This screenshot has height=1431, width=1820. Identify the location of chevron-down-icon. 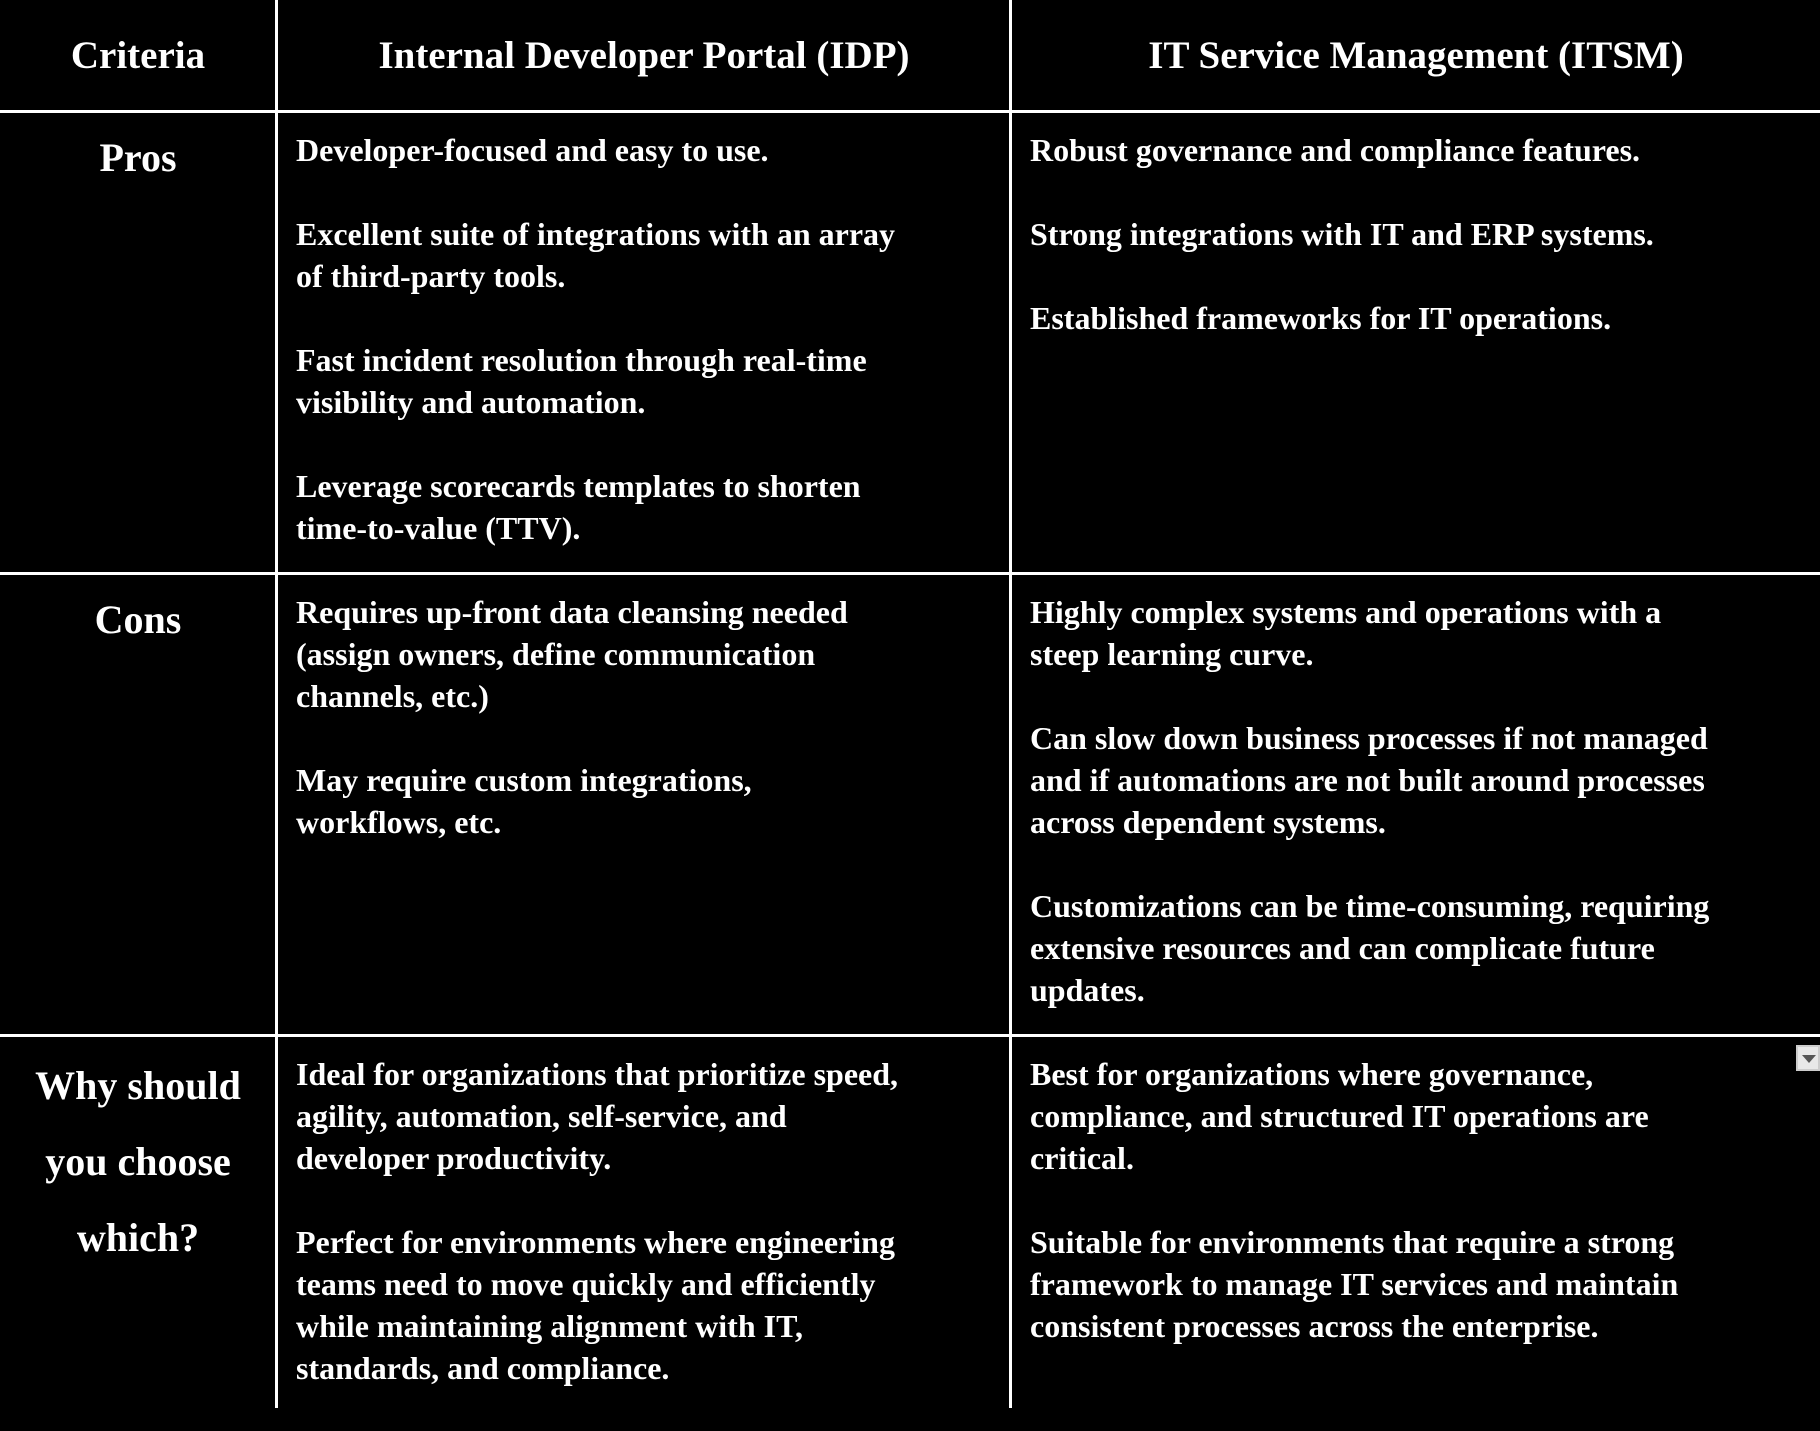
(1808, 1058).